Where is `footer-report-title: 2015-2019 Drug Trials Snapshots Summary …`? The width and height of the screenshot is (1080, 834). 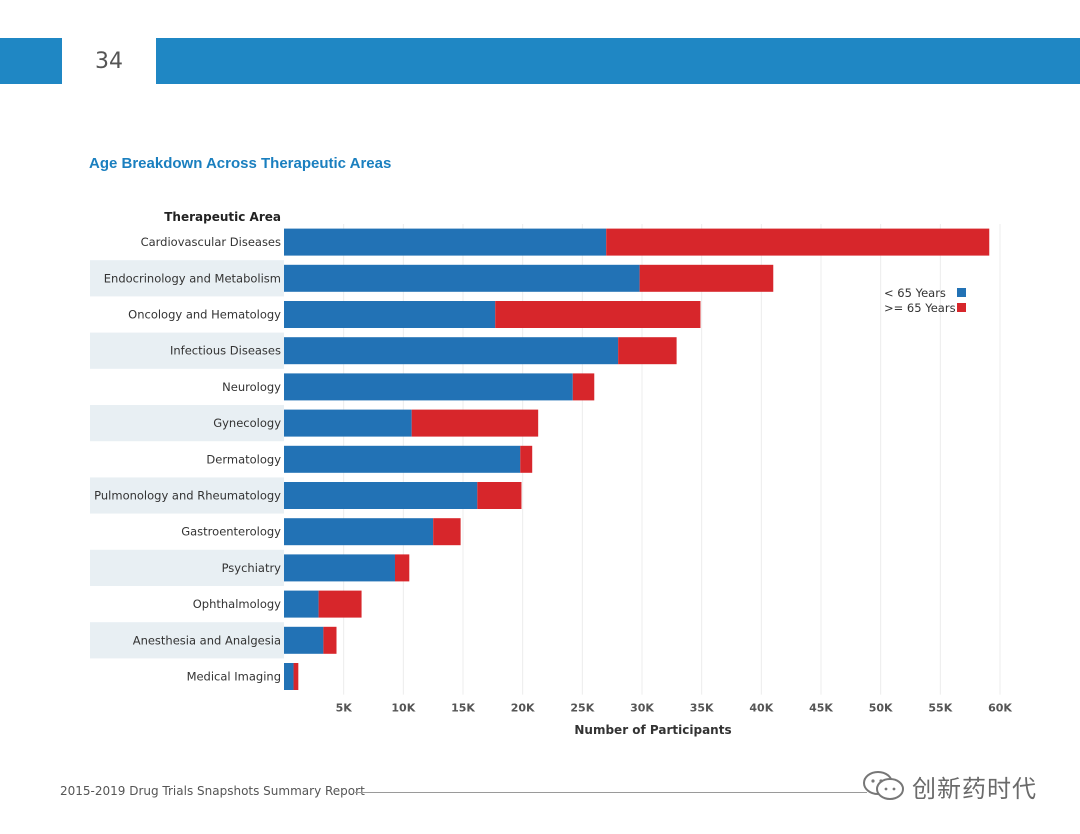
footer-report-title: 2015-2019 Drug Trials Snapshots Summary … is located at coordinates (212, 791).